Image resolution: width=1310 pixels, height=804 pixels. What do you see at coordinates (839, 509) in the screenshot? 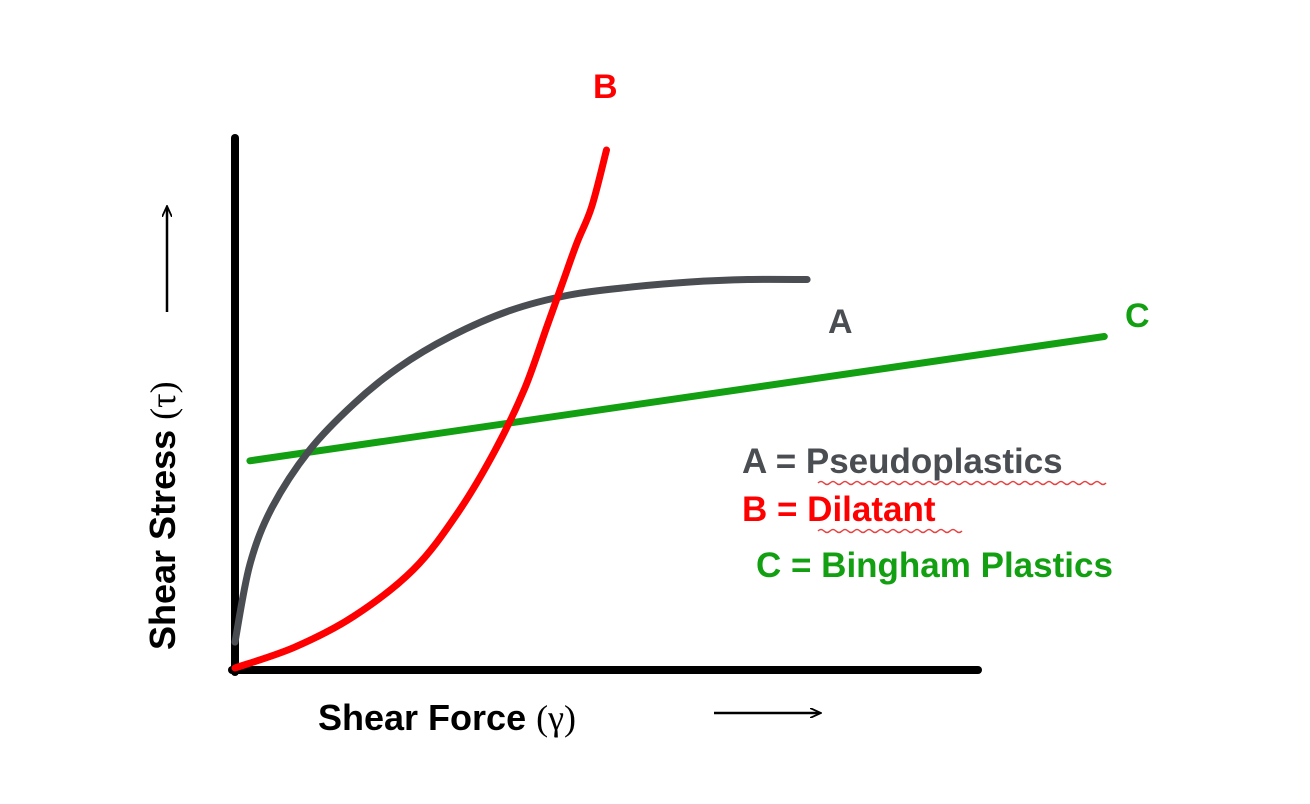
I see `legend-entry-b: B = Dilatant` at bounding box center [839, 509].